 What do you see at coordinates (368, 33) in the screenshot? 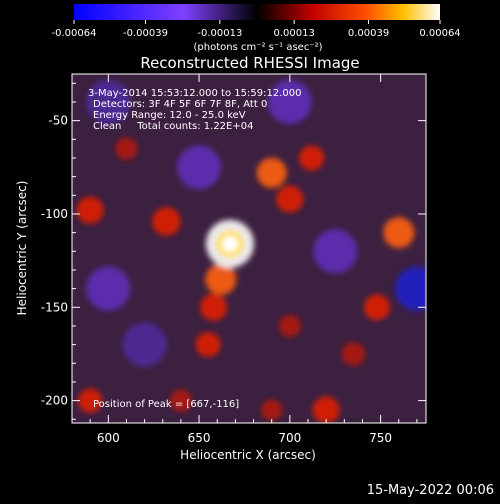
I see `colorbar-tick-label: 0.00039` at bounding box center [368, 33].